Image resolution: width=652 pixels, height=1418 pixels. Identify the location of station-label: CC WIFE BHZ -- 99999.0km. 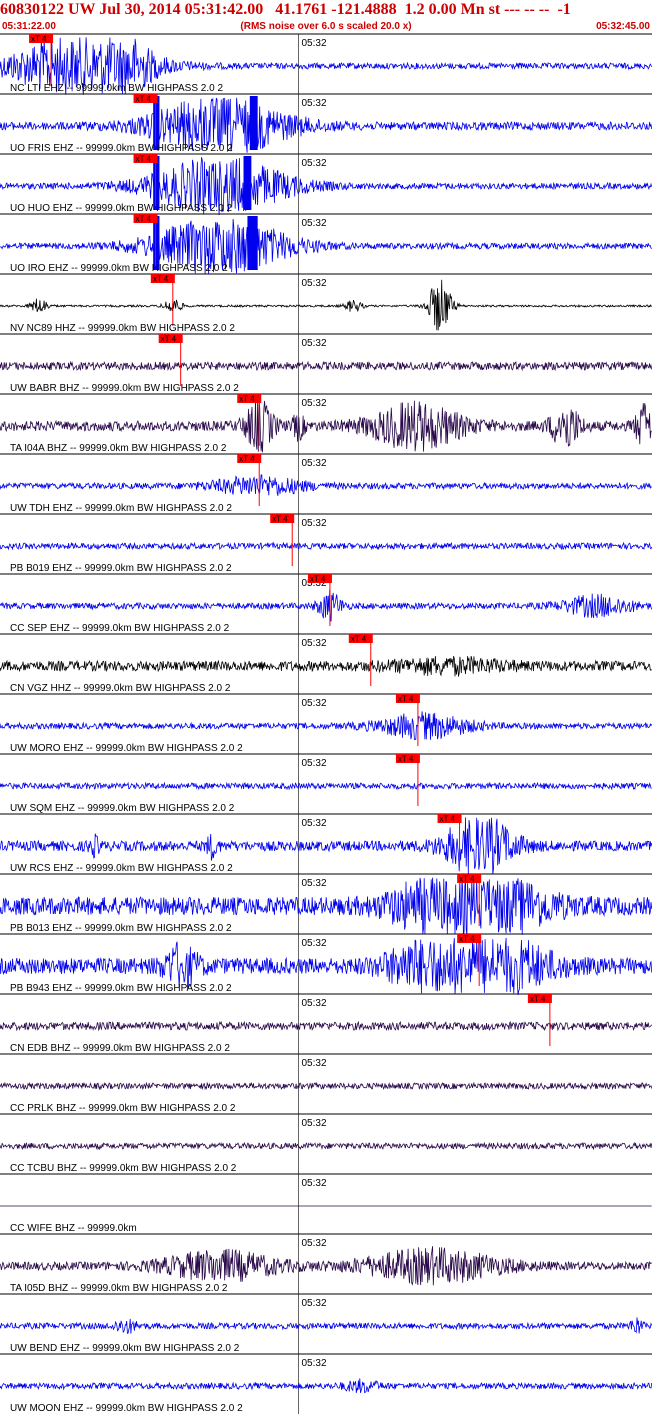
(73, 1228).